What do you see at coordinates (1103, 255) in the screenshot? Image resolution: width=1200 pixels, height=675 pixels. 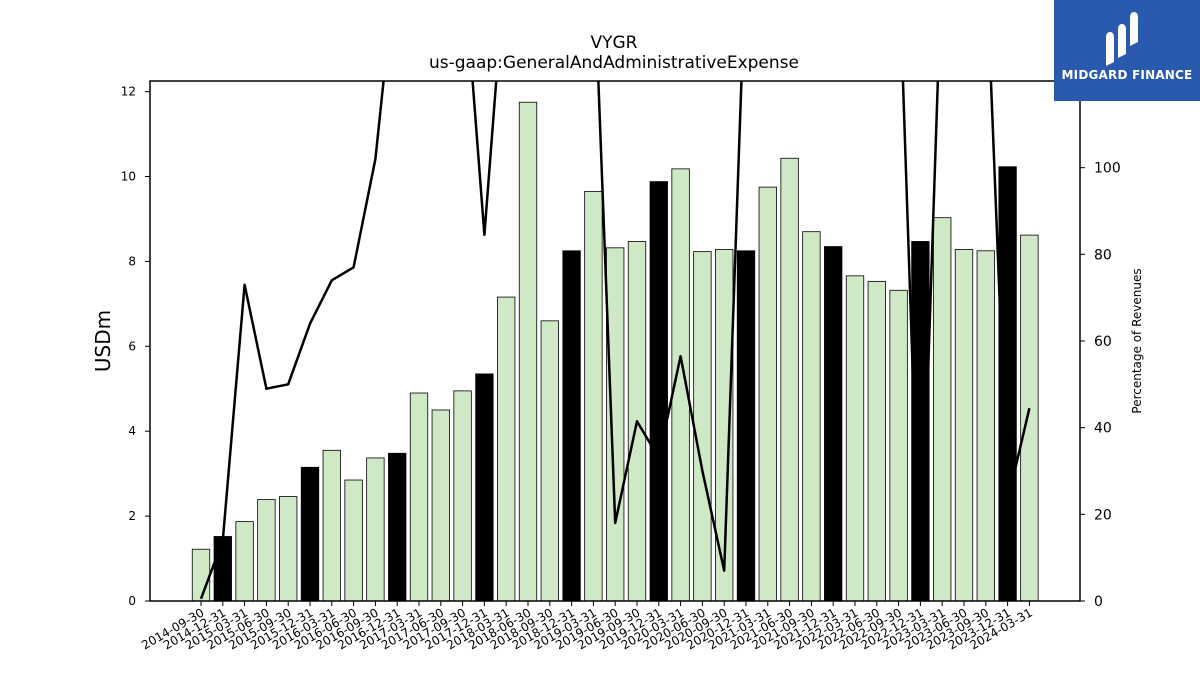 I see `y-right-tick-label: 80` at bounding box center [1103, 255].